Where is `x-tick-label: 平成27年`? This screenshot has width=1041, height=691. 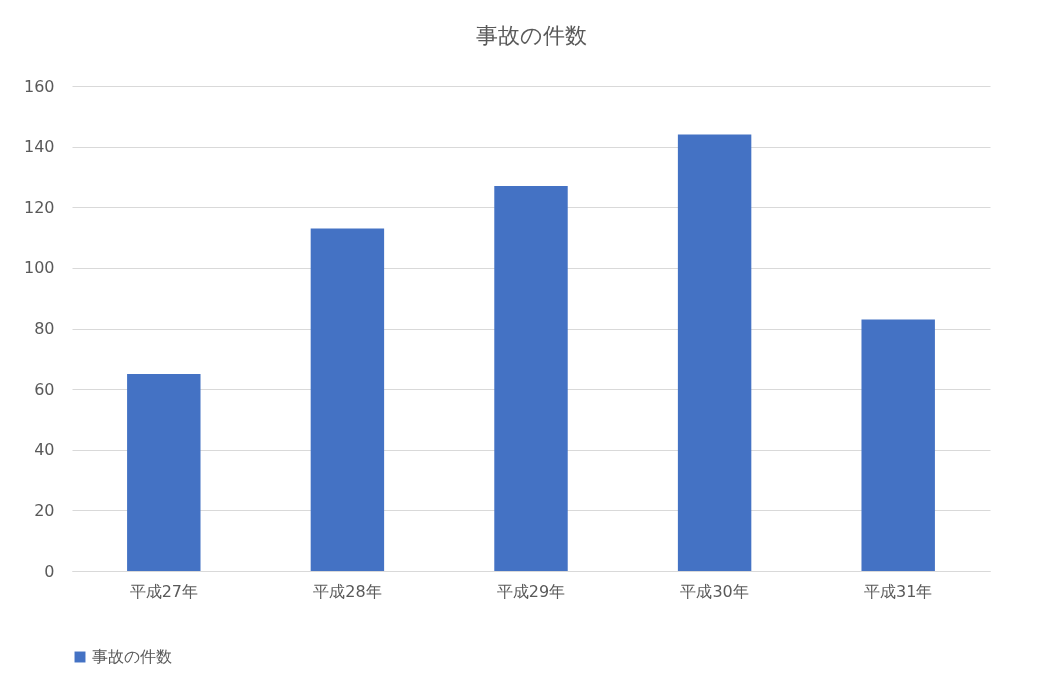
x-tick-label: 平成27年 is located at coordinates (163, 591).